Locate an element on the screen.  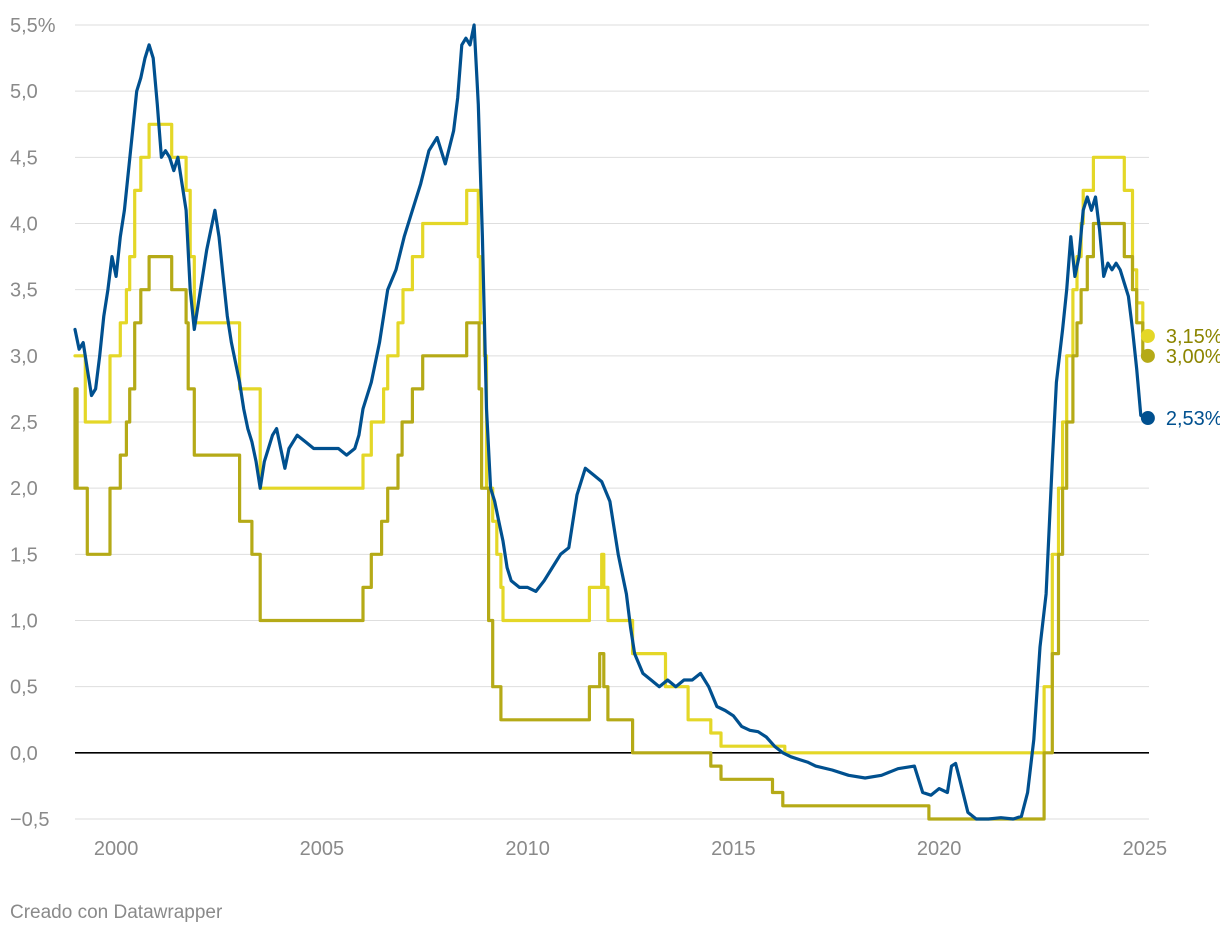
x-tick-label: 2000 is located at coordinates (116, 849).